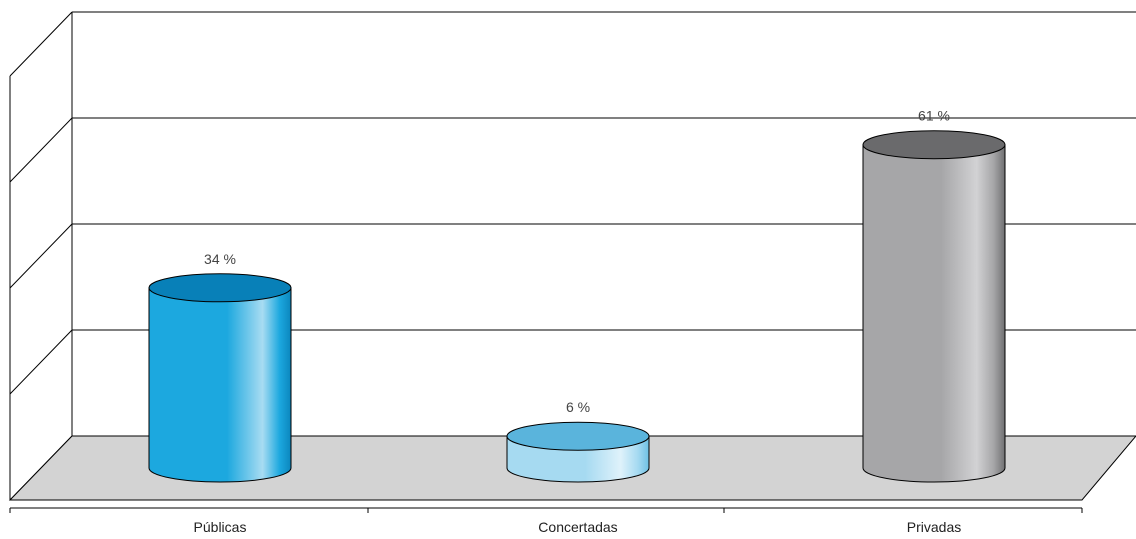 The image size is (1136, 539). What do you see at coordinates (934, 526) in the screenshot?
I see `x-tick-label: Privadas` at bounding box center [934, 526].